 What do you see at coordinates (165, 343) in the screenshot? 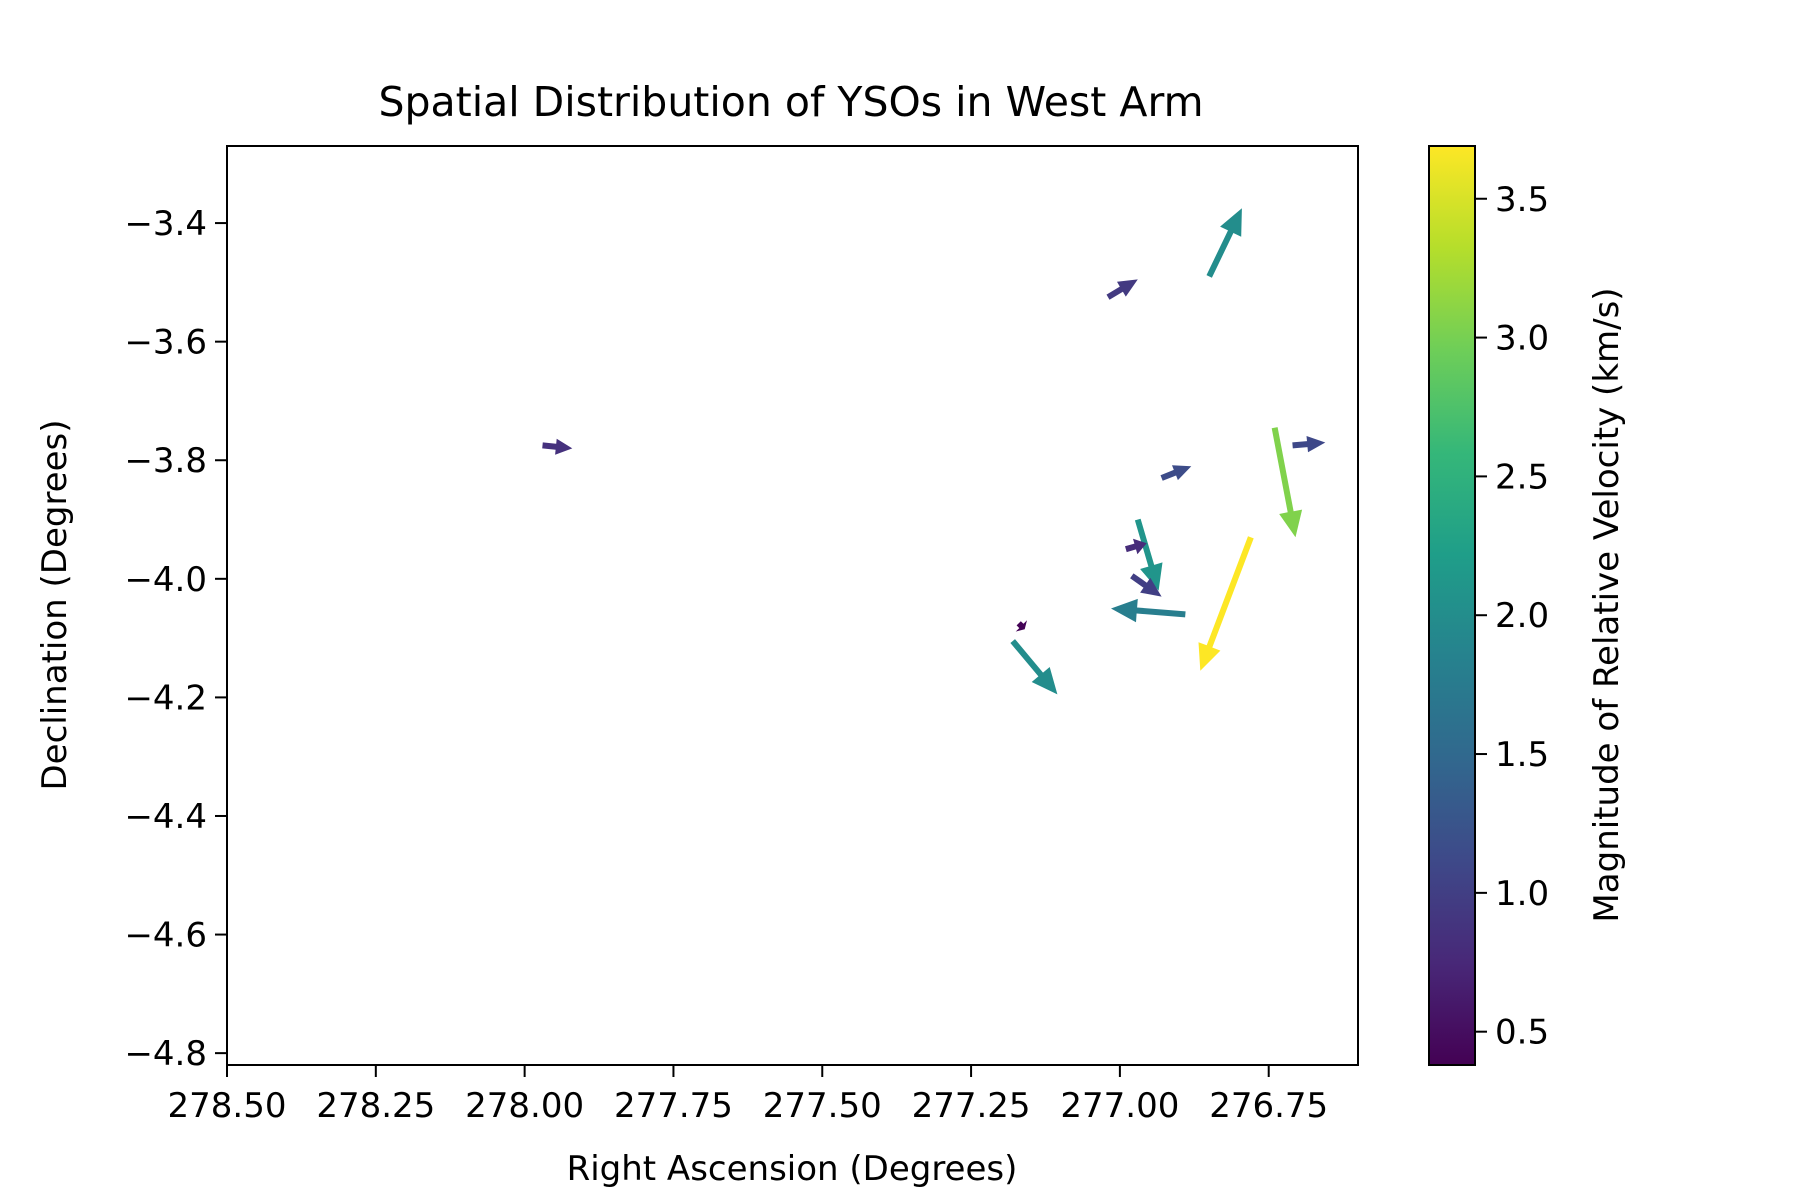
I see `y-tick-label: −3.6` at bounding box center [165, 343].